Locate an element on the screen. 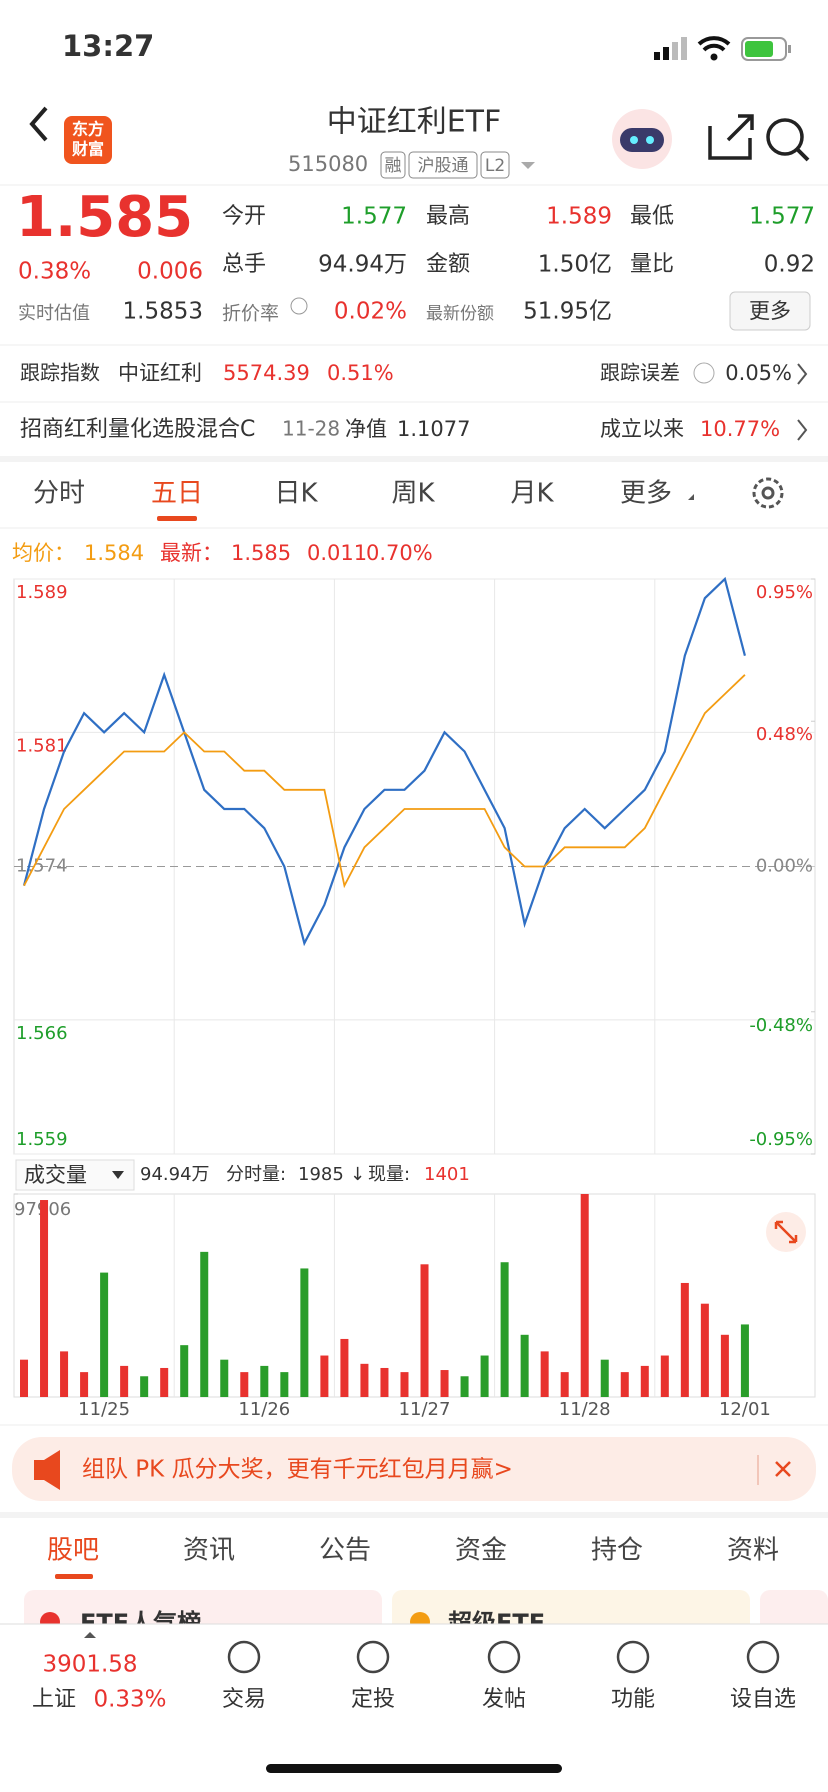 The image size is (828, 1792). tab-underline is located at coordinates (74, 1576).